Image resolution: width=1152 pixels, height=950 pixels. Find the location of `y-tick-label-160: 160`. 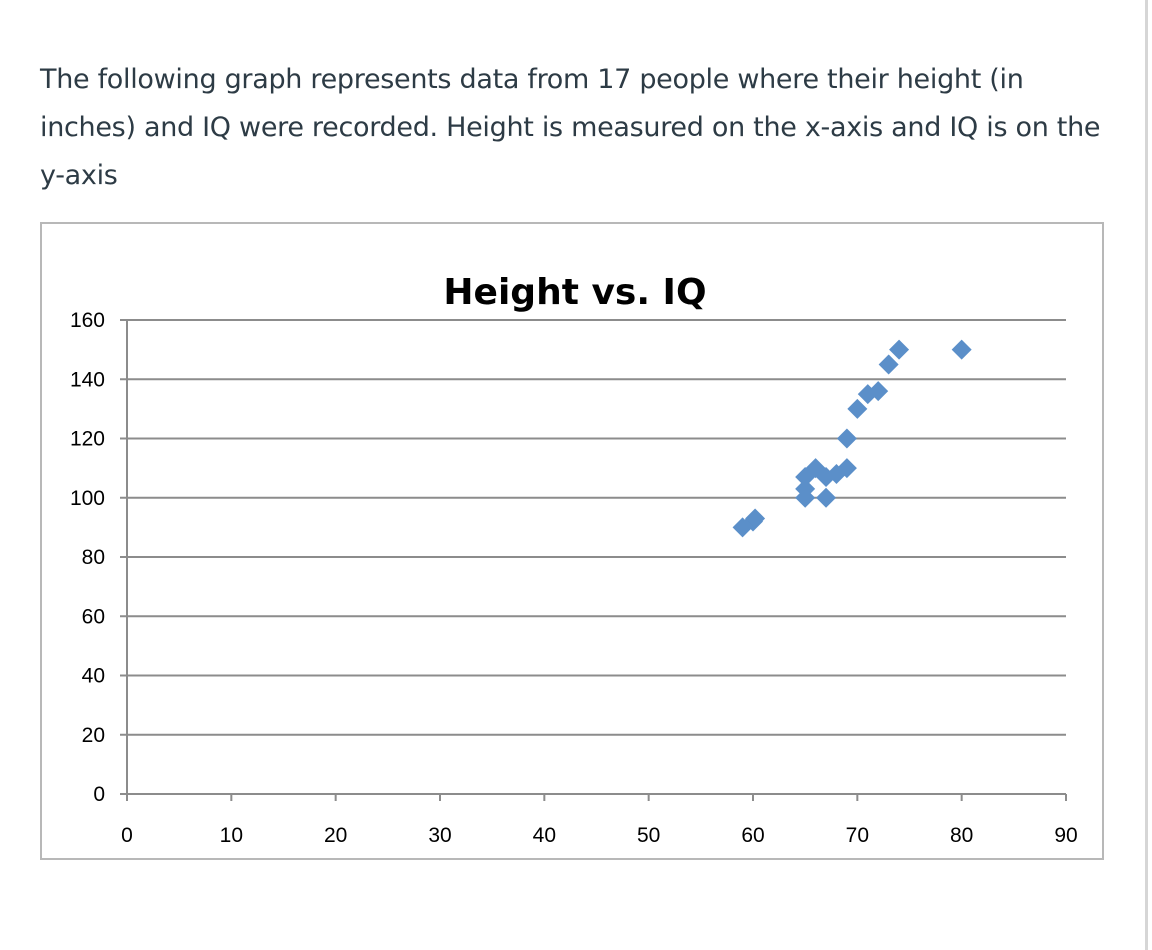

y-tick-label-160: 160 is located at coordinates (87, 320).